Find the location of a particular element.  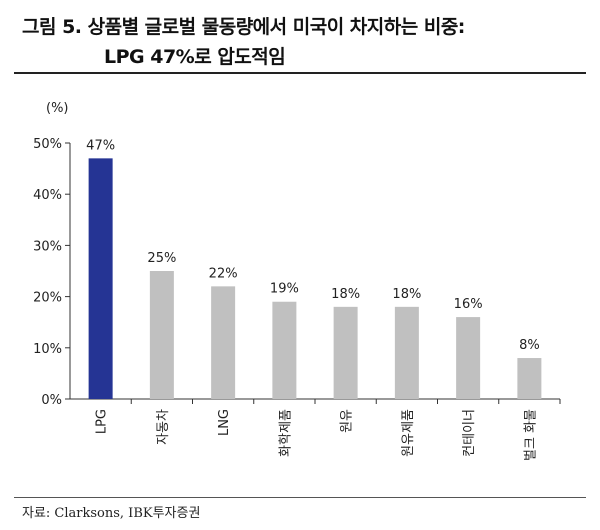

y-tick-label: 30% is located at coordinates (47, 246).